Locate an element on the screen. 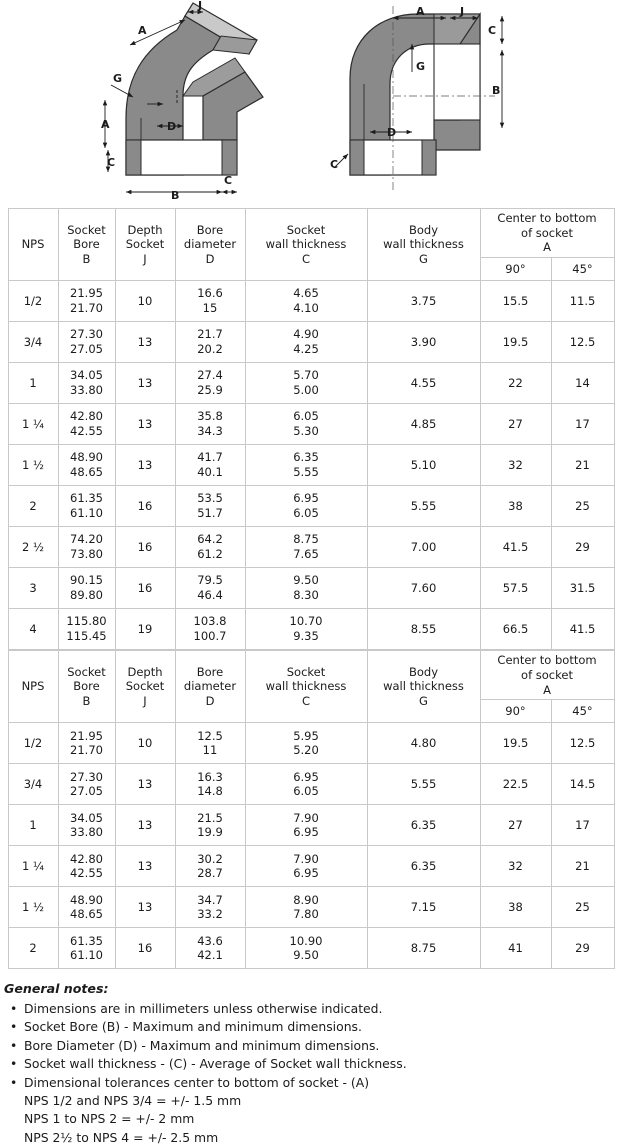 This screenshot has width=622, height=1145. cell-nps: 2 ½ is located at coordinates (33, 547).